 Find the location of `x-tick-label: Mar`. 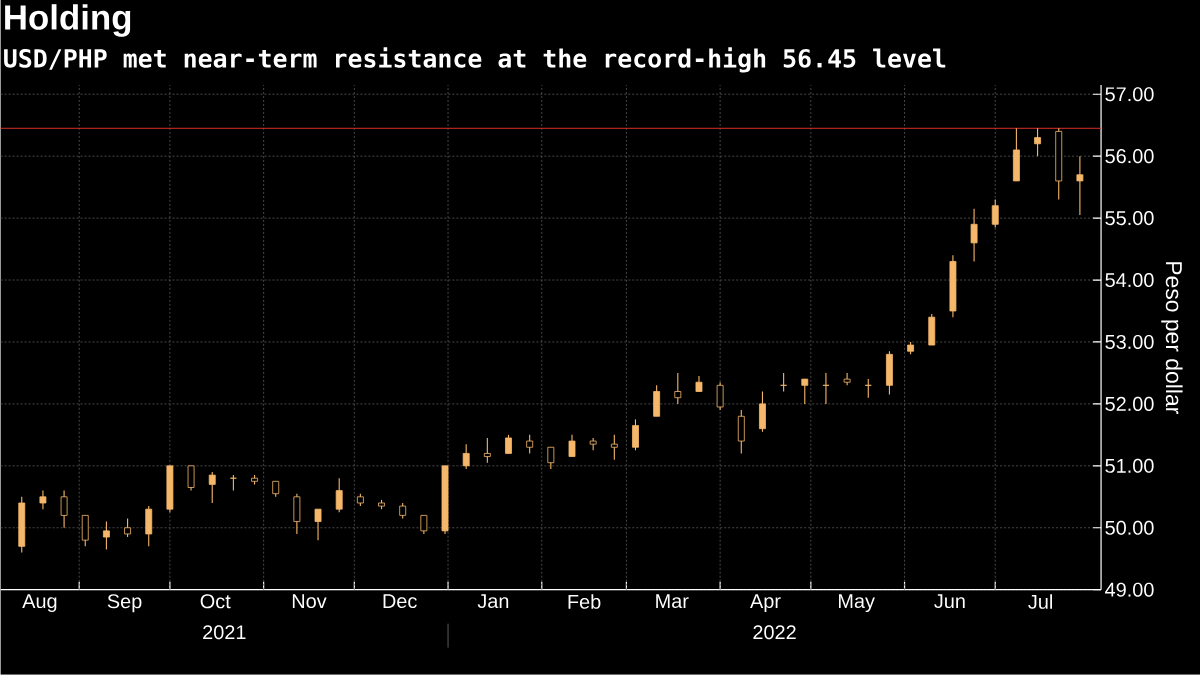

x-tick-label: Mar is located at coordinates (672, 601).